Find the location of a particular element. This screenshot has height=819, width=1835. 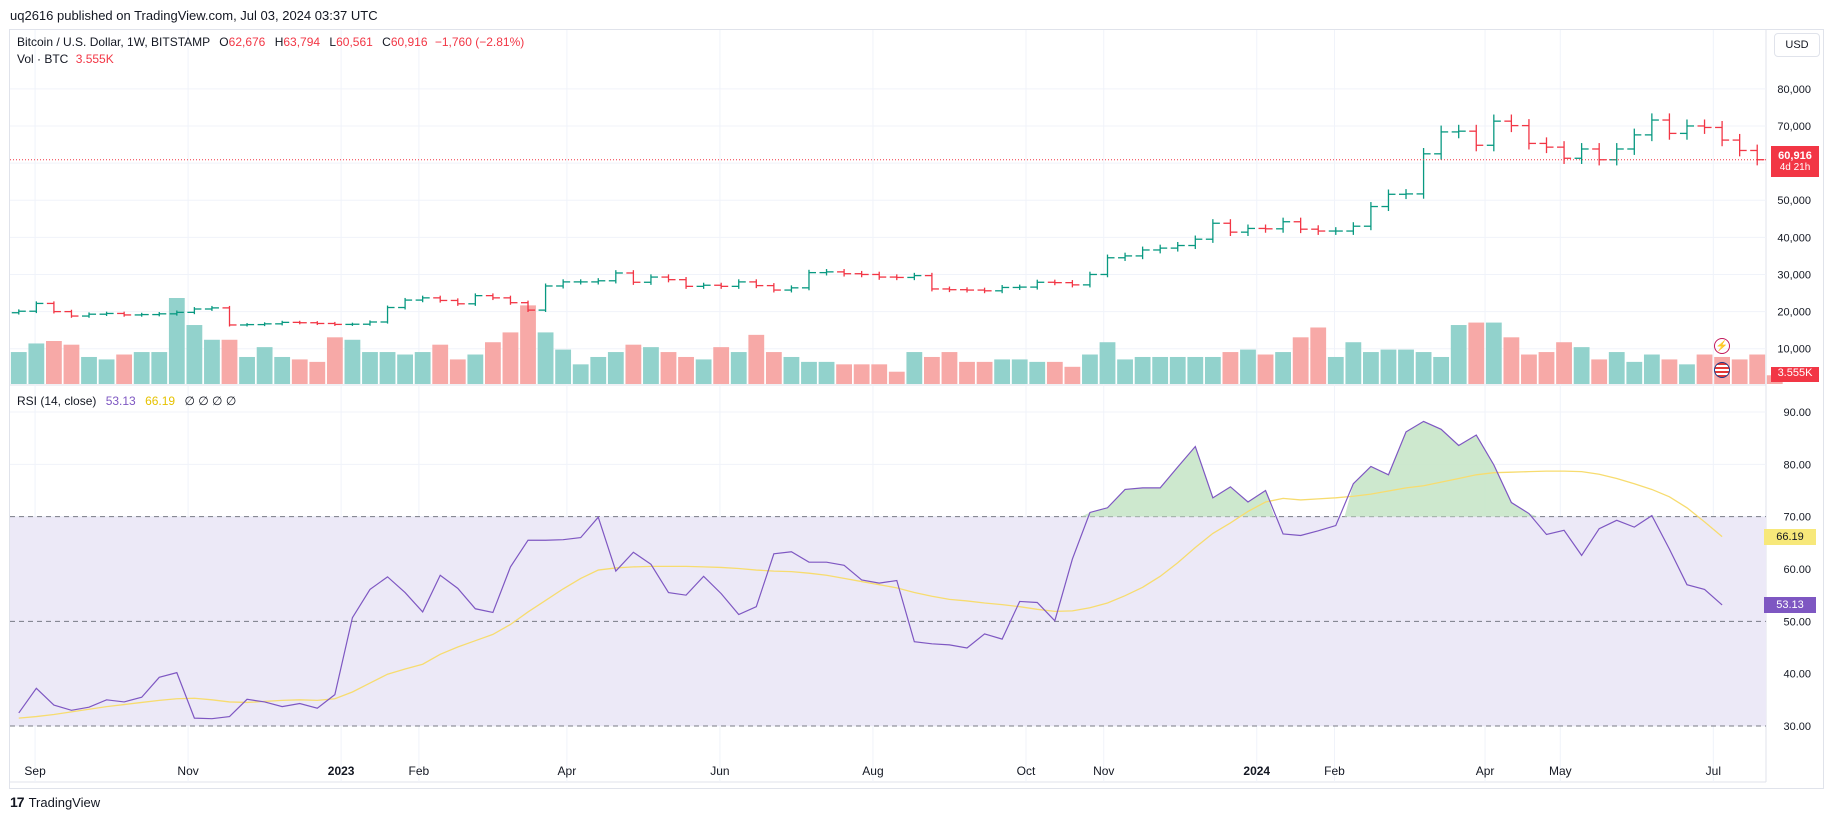

volume-bars is located at coordinates (896, 341).